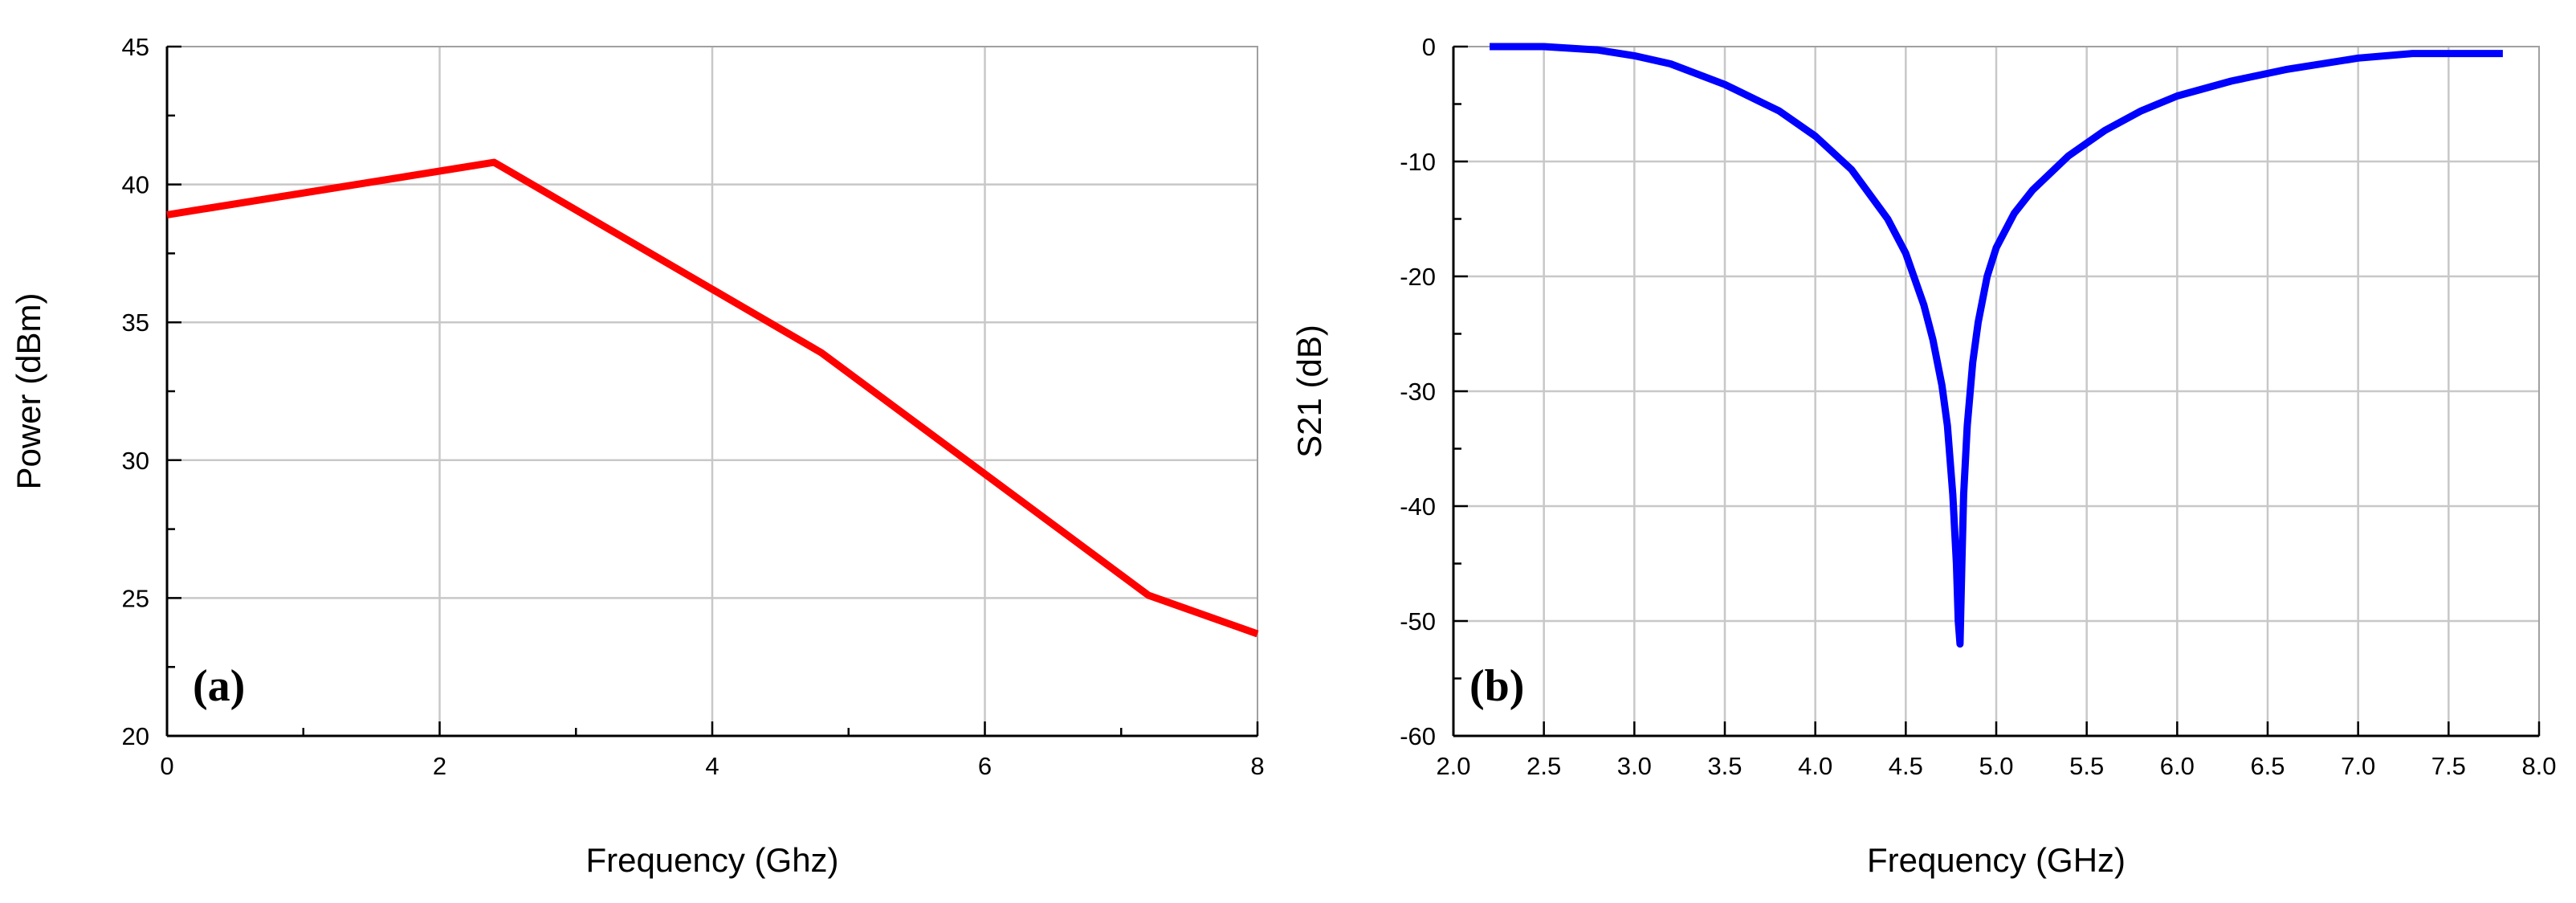  I want to click on y-tick-label-b-4: -40, so click(1418, 507).